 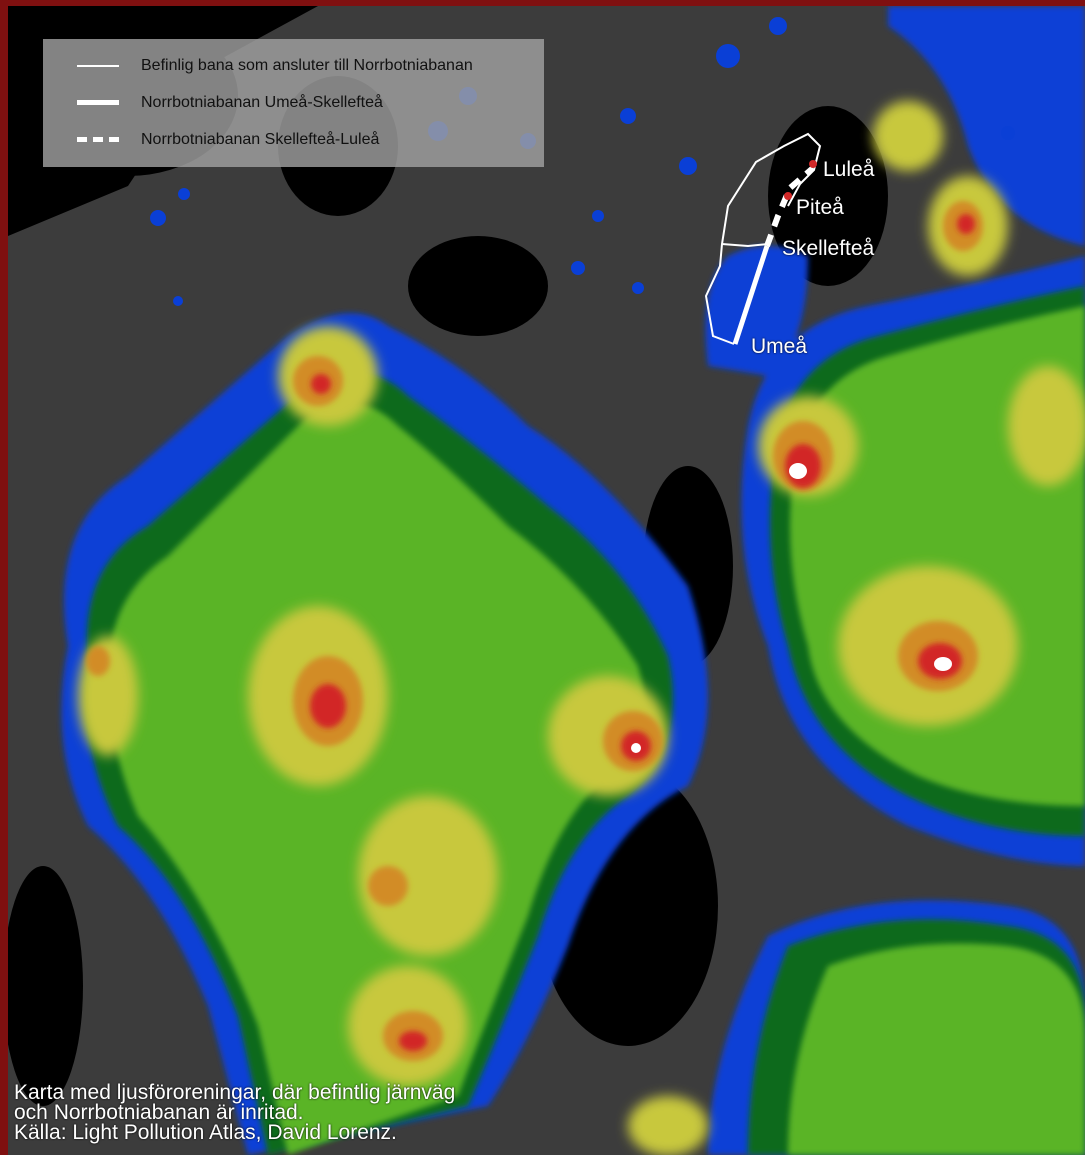 I want to click on railway-umea-skelleftea, so click(x=751, y=295).